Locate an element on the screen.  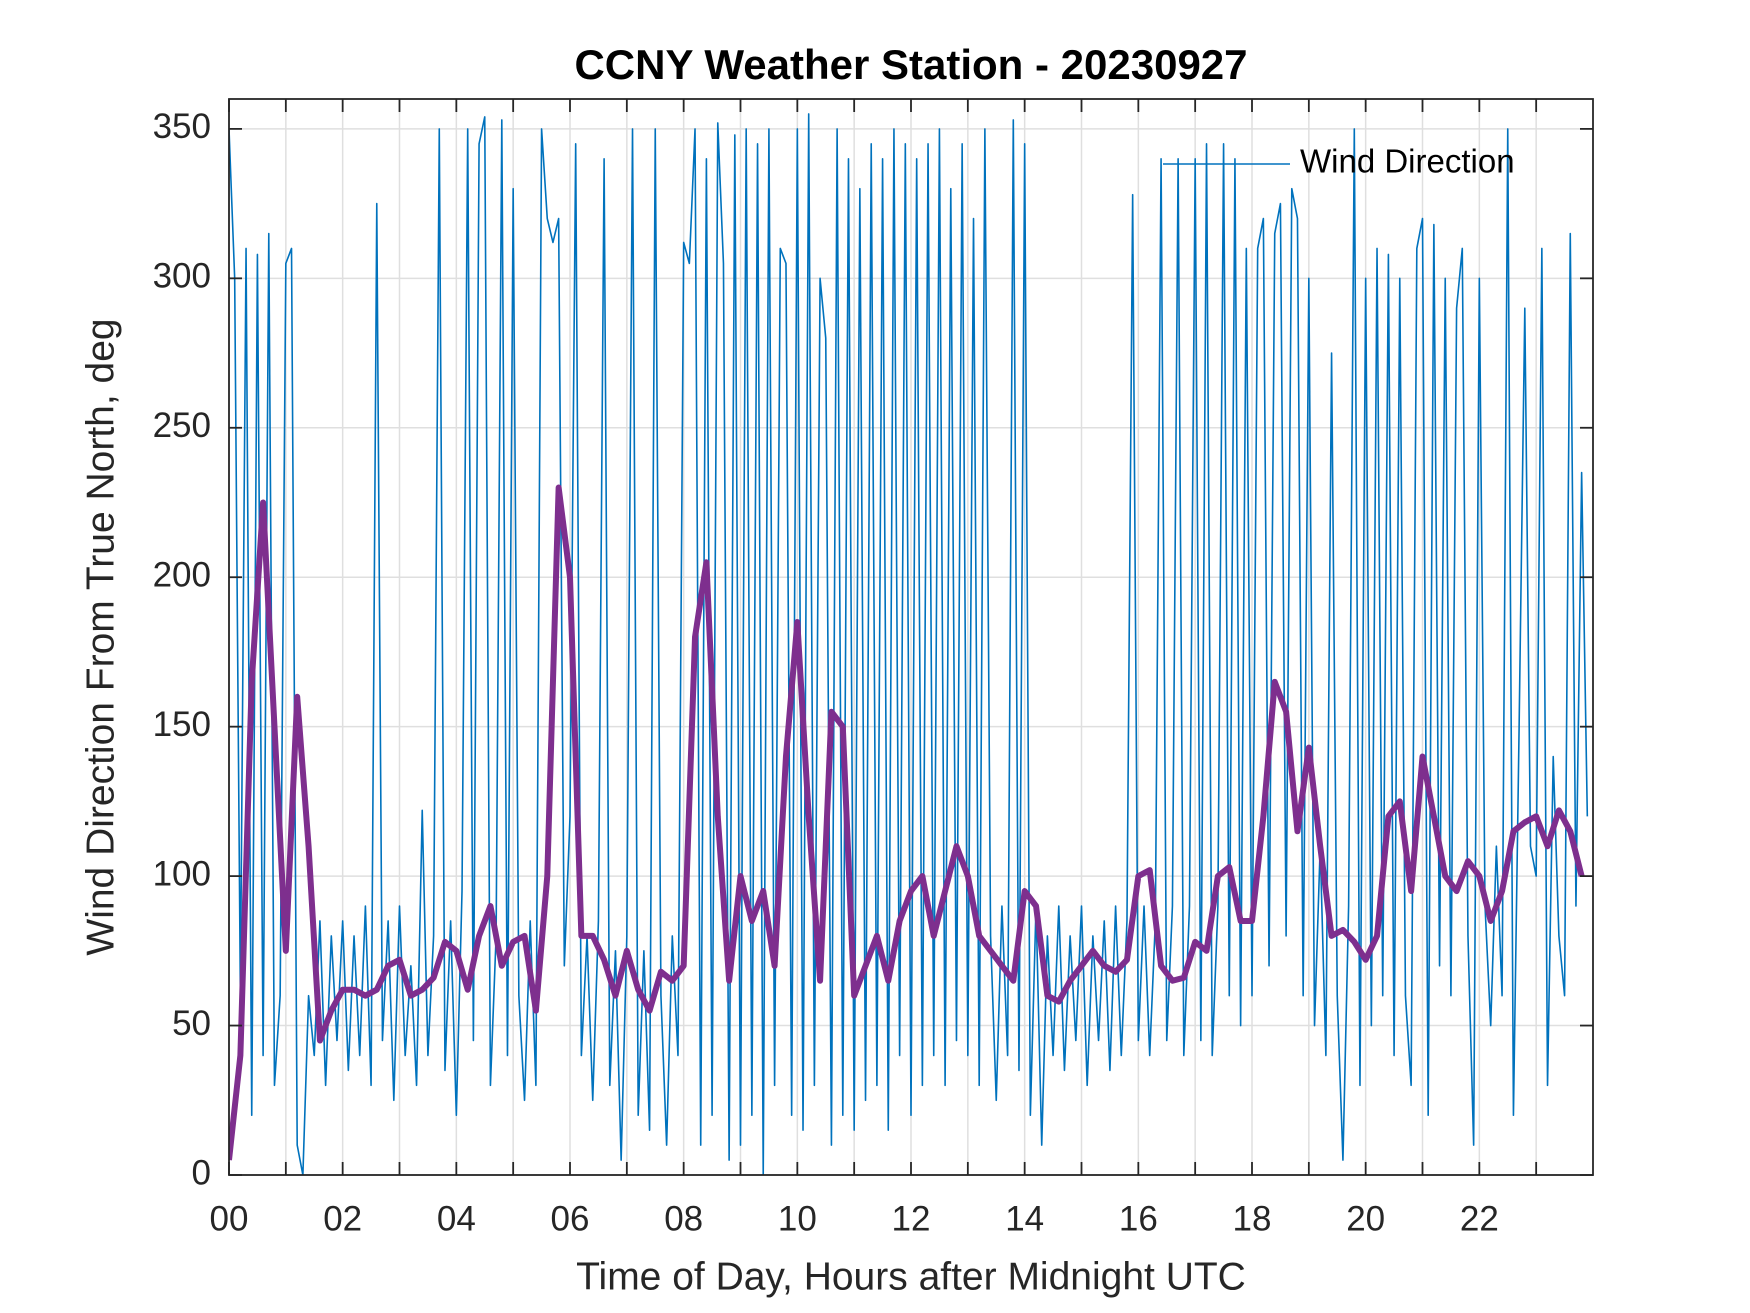
y-tick-label: 0 is located at coordinates (201, 1172).